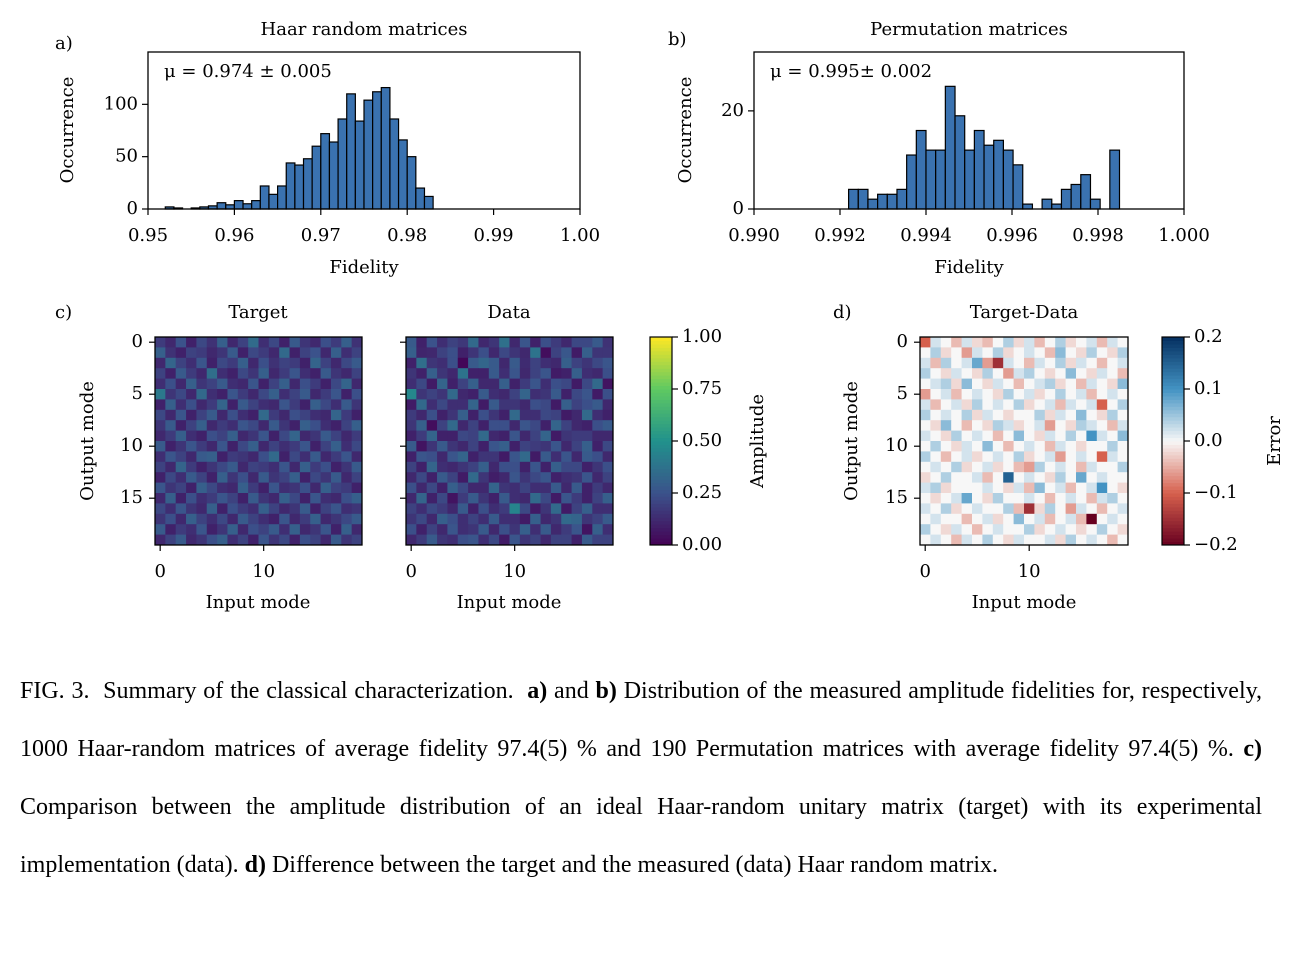 The width and height of the screenshot is (1302, 960). Describe the element at coordinates (1024, 312) in the screenshot. I see `chart-title: Target-Data` at that location.